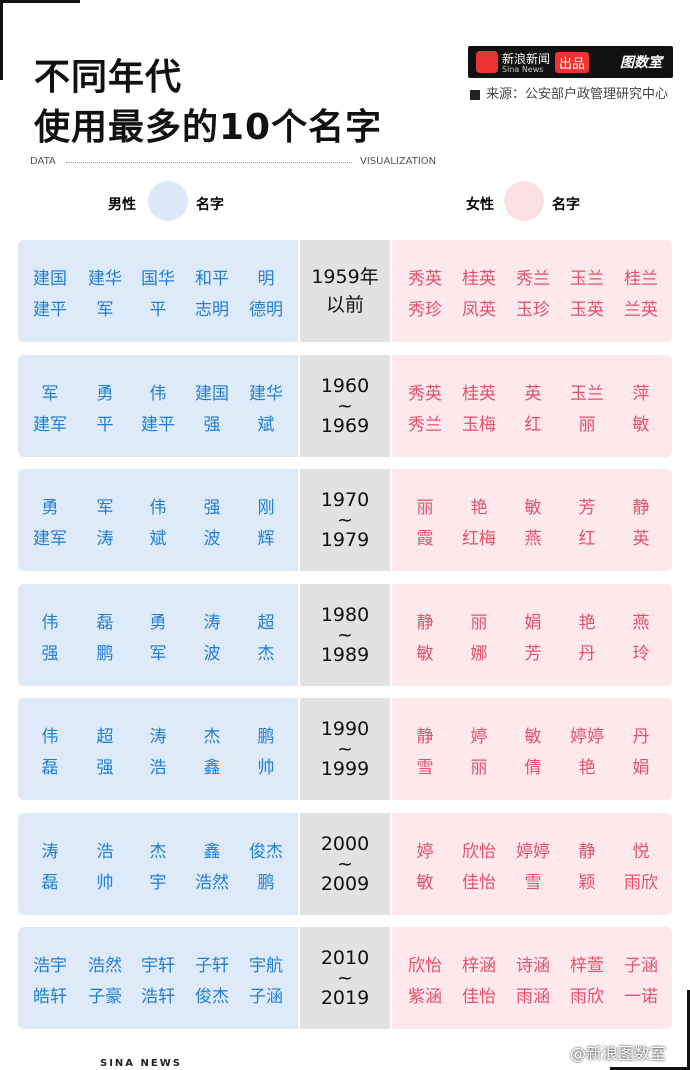 The height and width of the screenshot is (1070, 690). Describe the element at coordinates (641, 653) in the screenshot. I see `female-name: 玲` at that location.